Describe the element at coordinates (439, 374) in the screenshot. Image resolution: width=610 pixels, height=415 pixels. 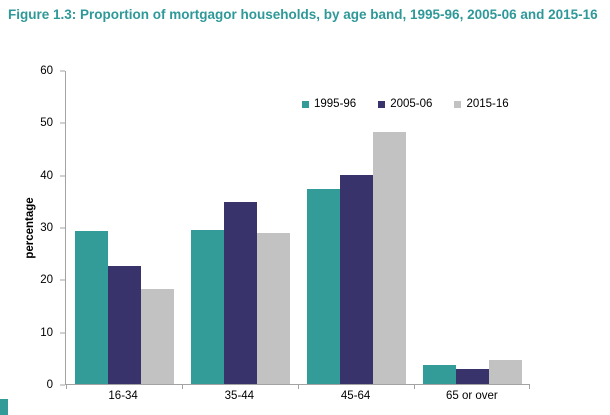
I see `bar-1995-96-65 or over` at that location.